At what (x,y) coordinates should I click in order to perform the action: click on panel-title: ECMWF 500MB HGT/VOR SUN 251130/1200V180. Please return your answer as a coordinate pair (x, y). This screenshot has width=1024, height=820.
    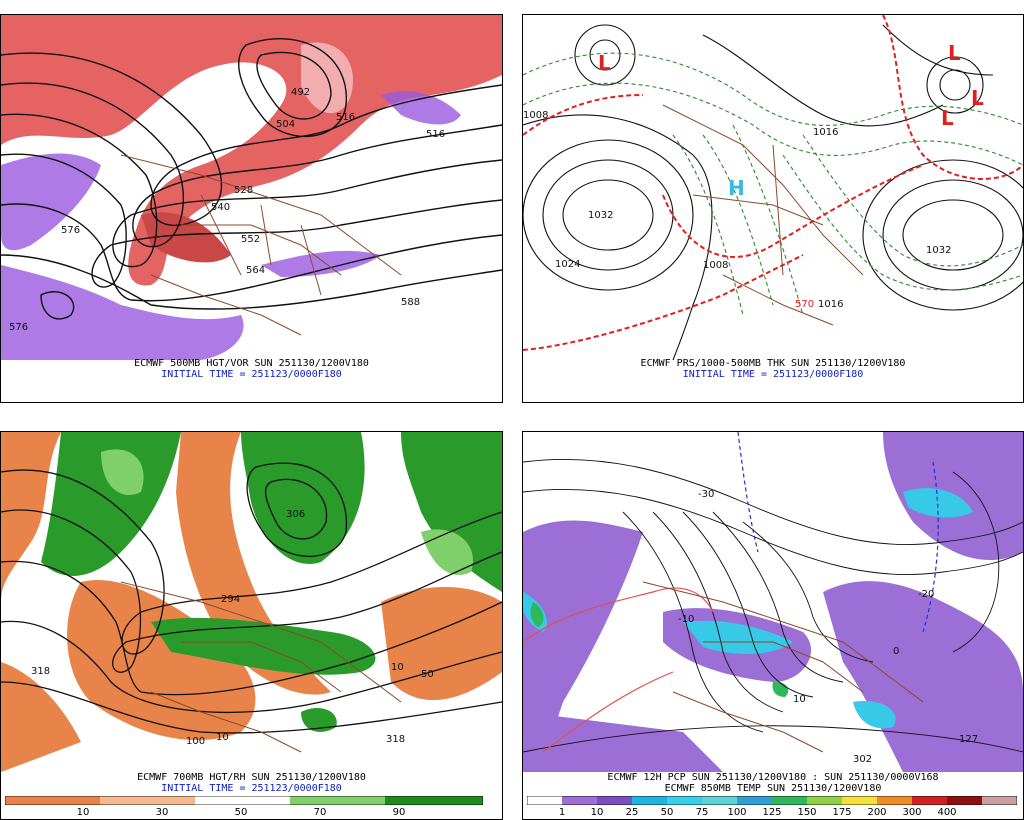
    Looking at the image, I should click on (251, 363).